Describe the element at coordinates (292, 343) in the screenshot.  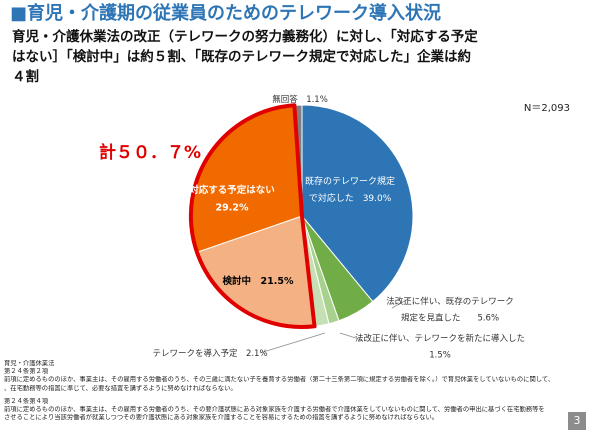
I see `leader-line-テレワークを導入予定` at that location.